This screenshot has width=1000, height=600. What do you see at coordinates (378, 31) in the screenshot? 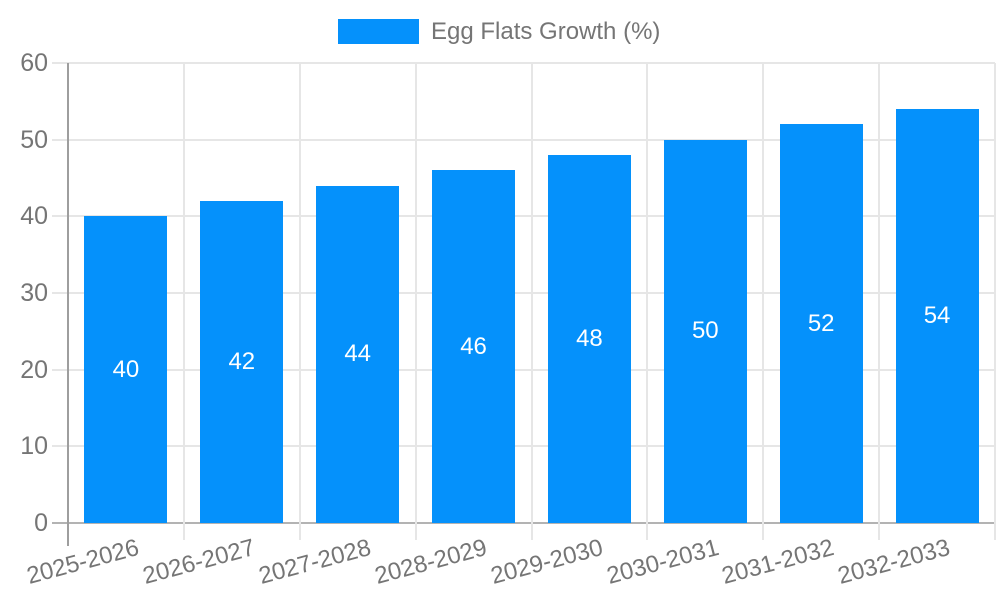
I see `legend-swatch` at bounding box center [378, 31].